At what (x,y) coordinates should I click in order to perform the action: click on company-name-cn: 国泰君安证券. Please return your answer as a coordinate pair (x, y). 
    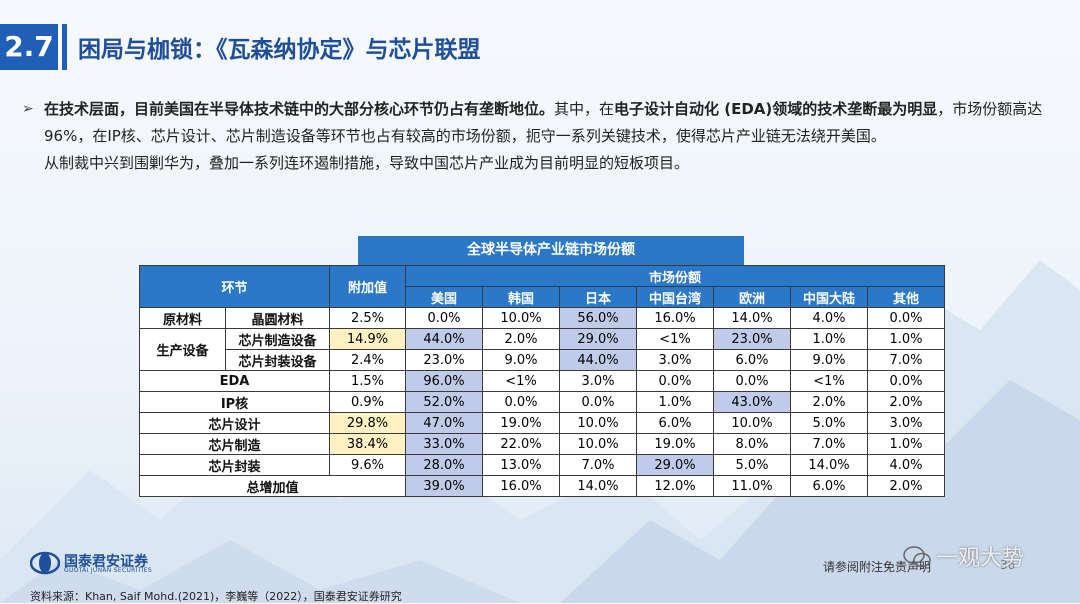
    Looking at the image, I should click on (106, 562).